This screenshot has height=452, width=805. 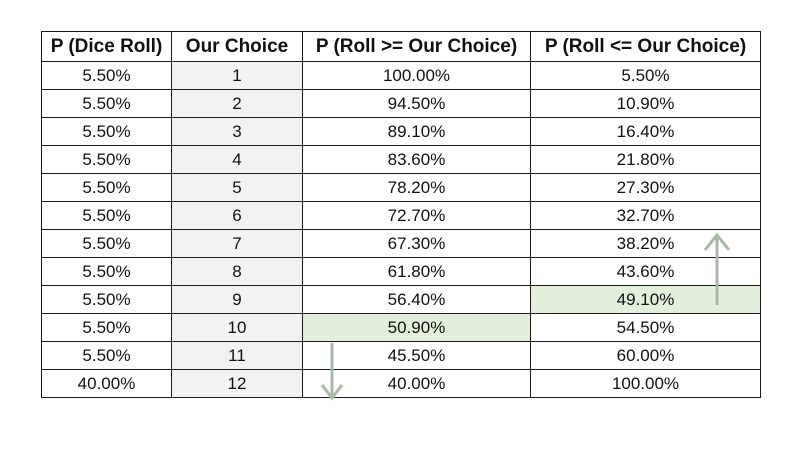 What do you see at coordinates (106, 383) in the screenshot?
I see `dice-roll-probability-cell: 40.00%` at bounding box center [106, 383].